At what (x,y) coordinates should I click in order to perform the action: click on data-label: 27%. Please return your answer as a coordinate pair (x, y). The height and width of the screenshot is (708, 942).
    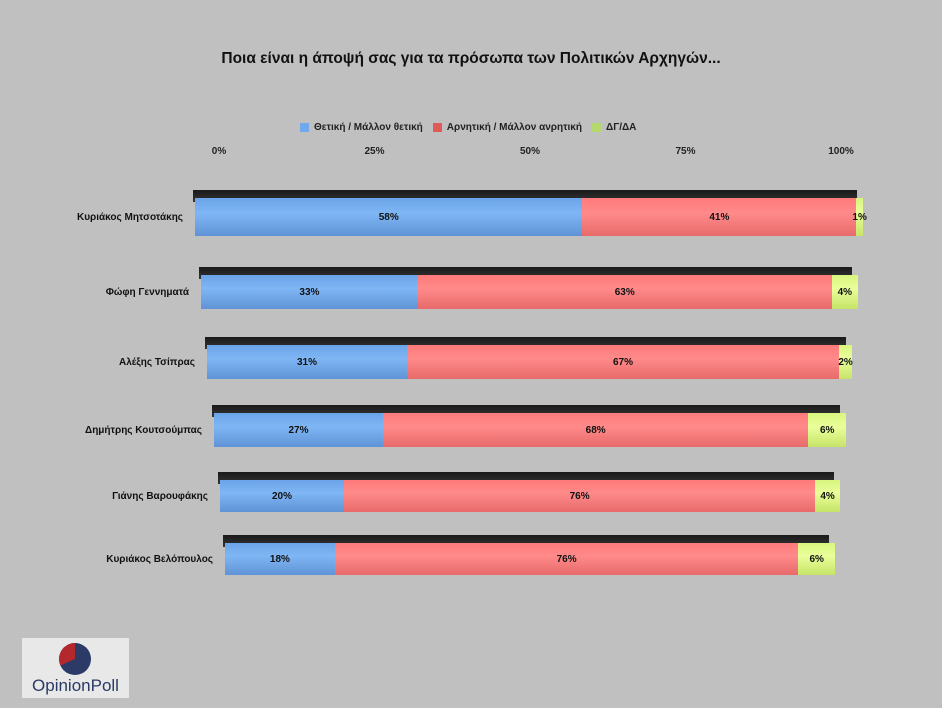
    Looking at the image, I should click on (298, 430).